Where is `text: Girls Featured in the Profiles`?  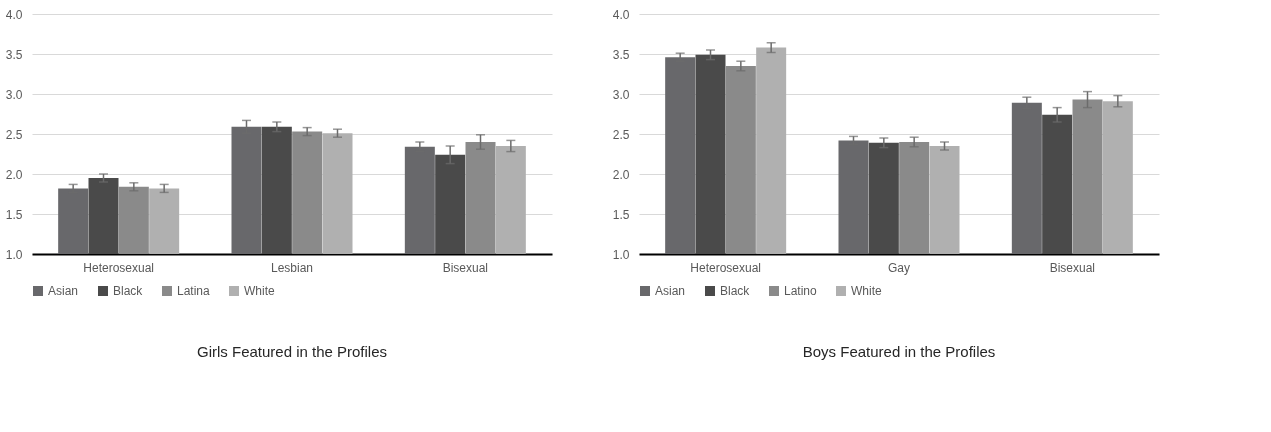 text: Girls Featured in the Profiles is located at coordinates (292, 351).